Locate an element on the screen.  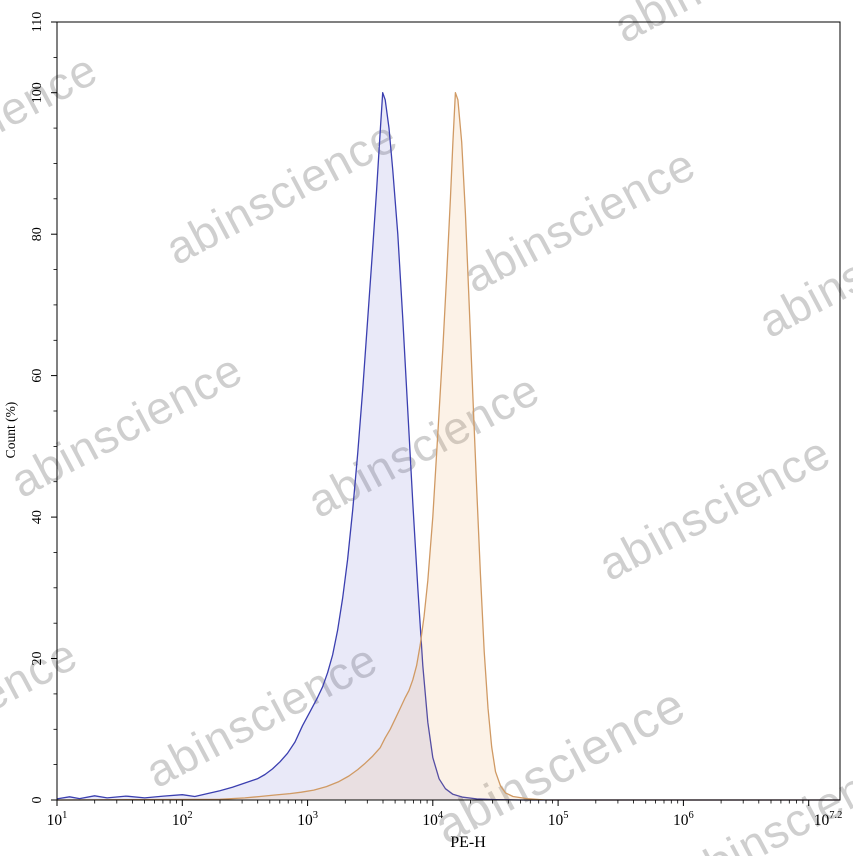
svg-text: 102 is located at coordinates (182, 819).